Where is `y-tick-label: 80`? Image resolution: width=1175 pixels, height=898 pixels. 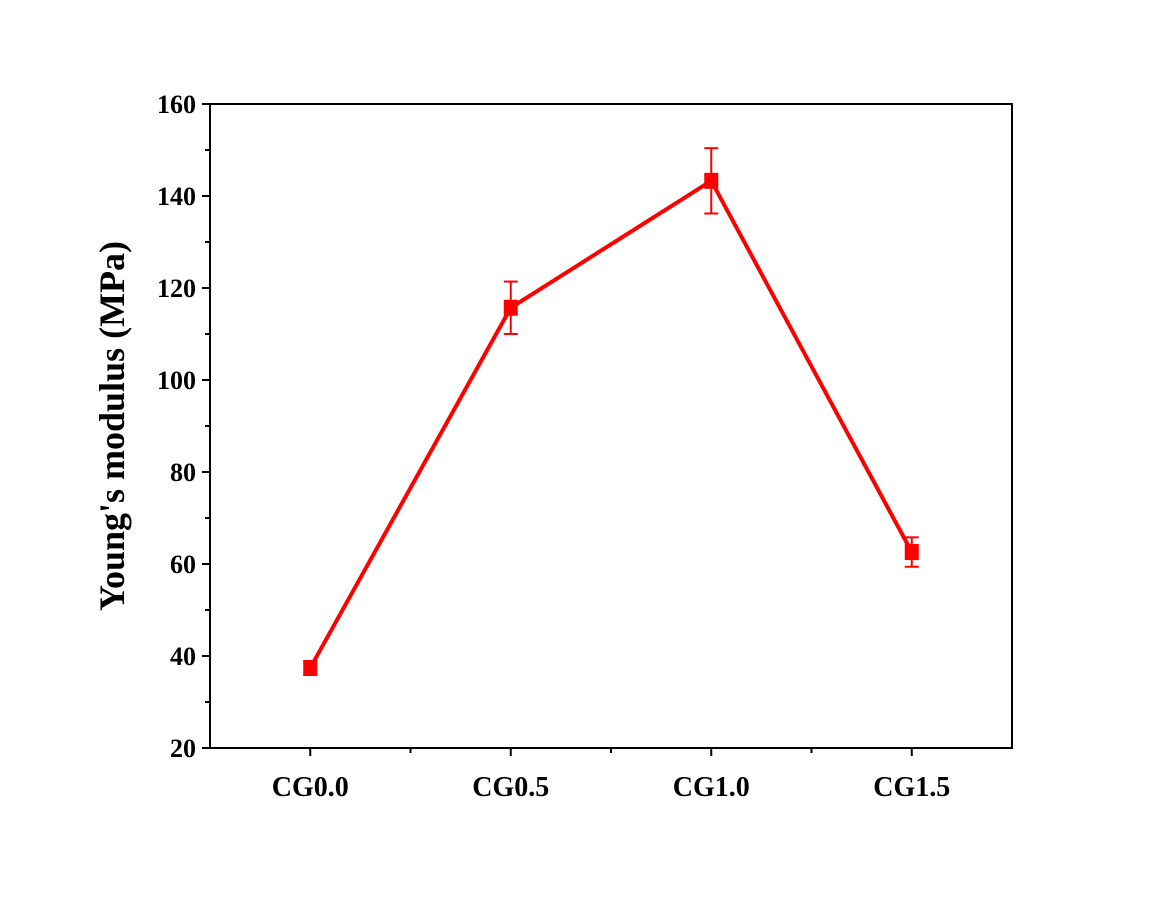
y-tick-label: 80 is located at coordinates (183, 472).